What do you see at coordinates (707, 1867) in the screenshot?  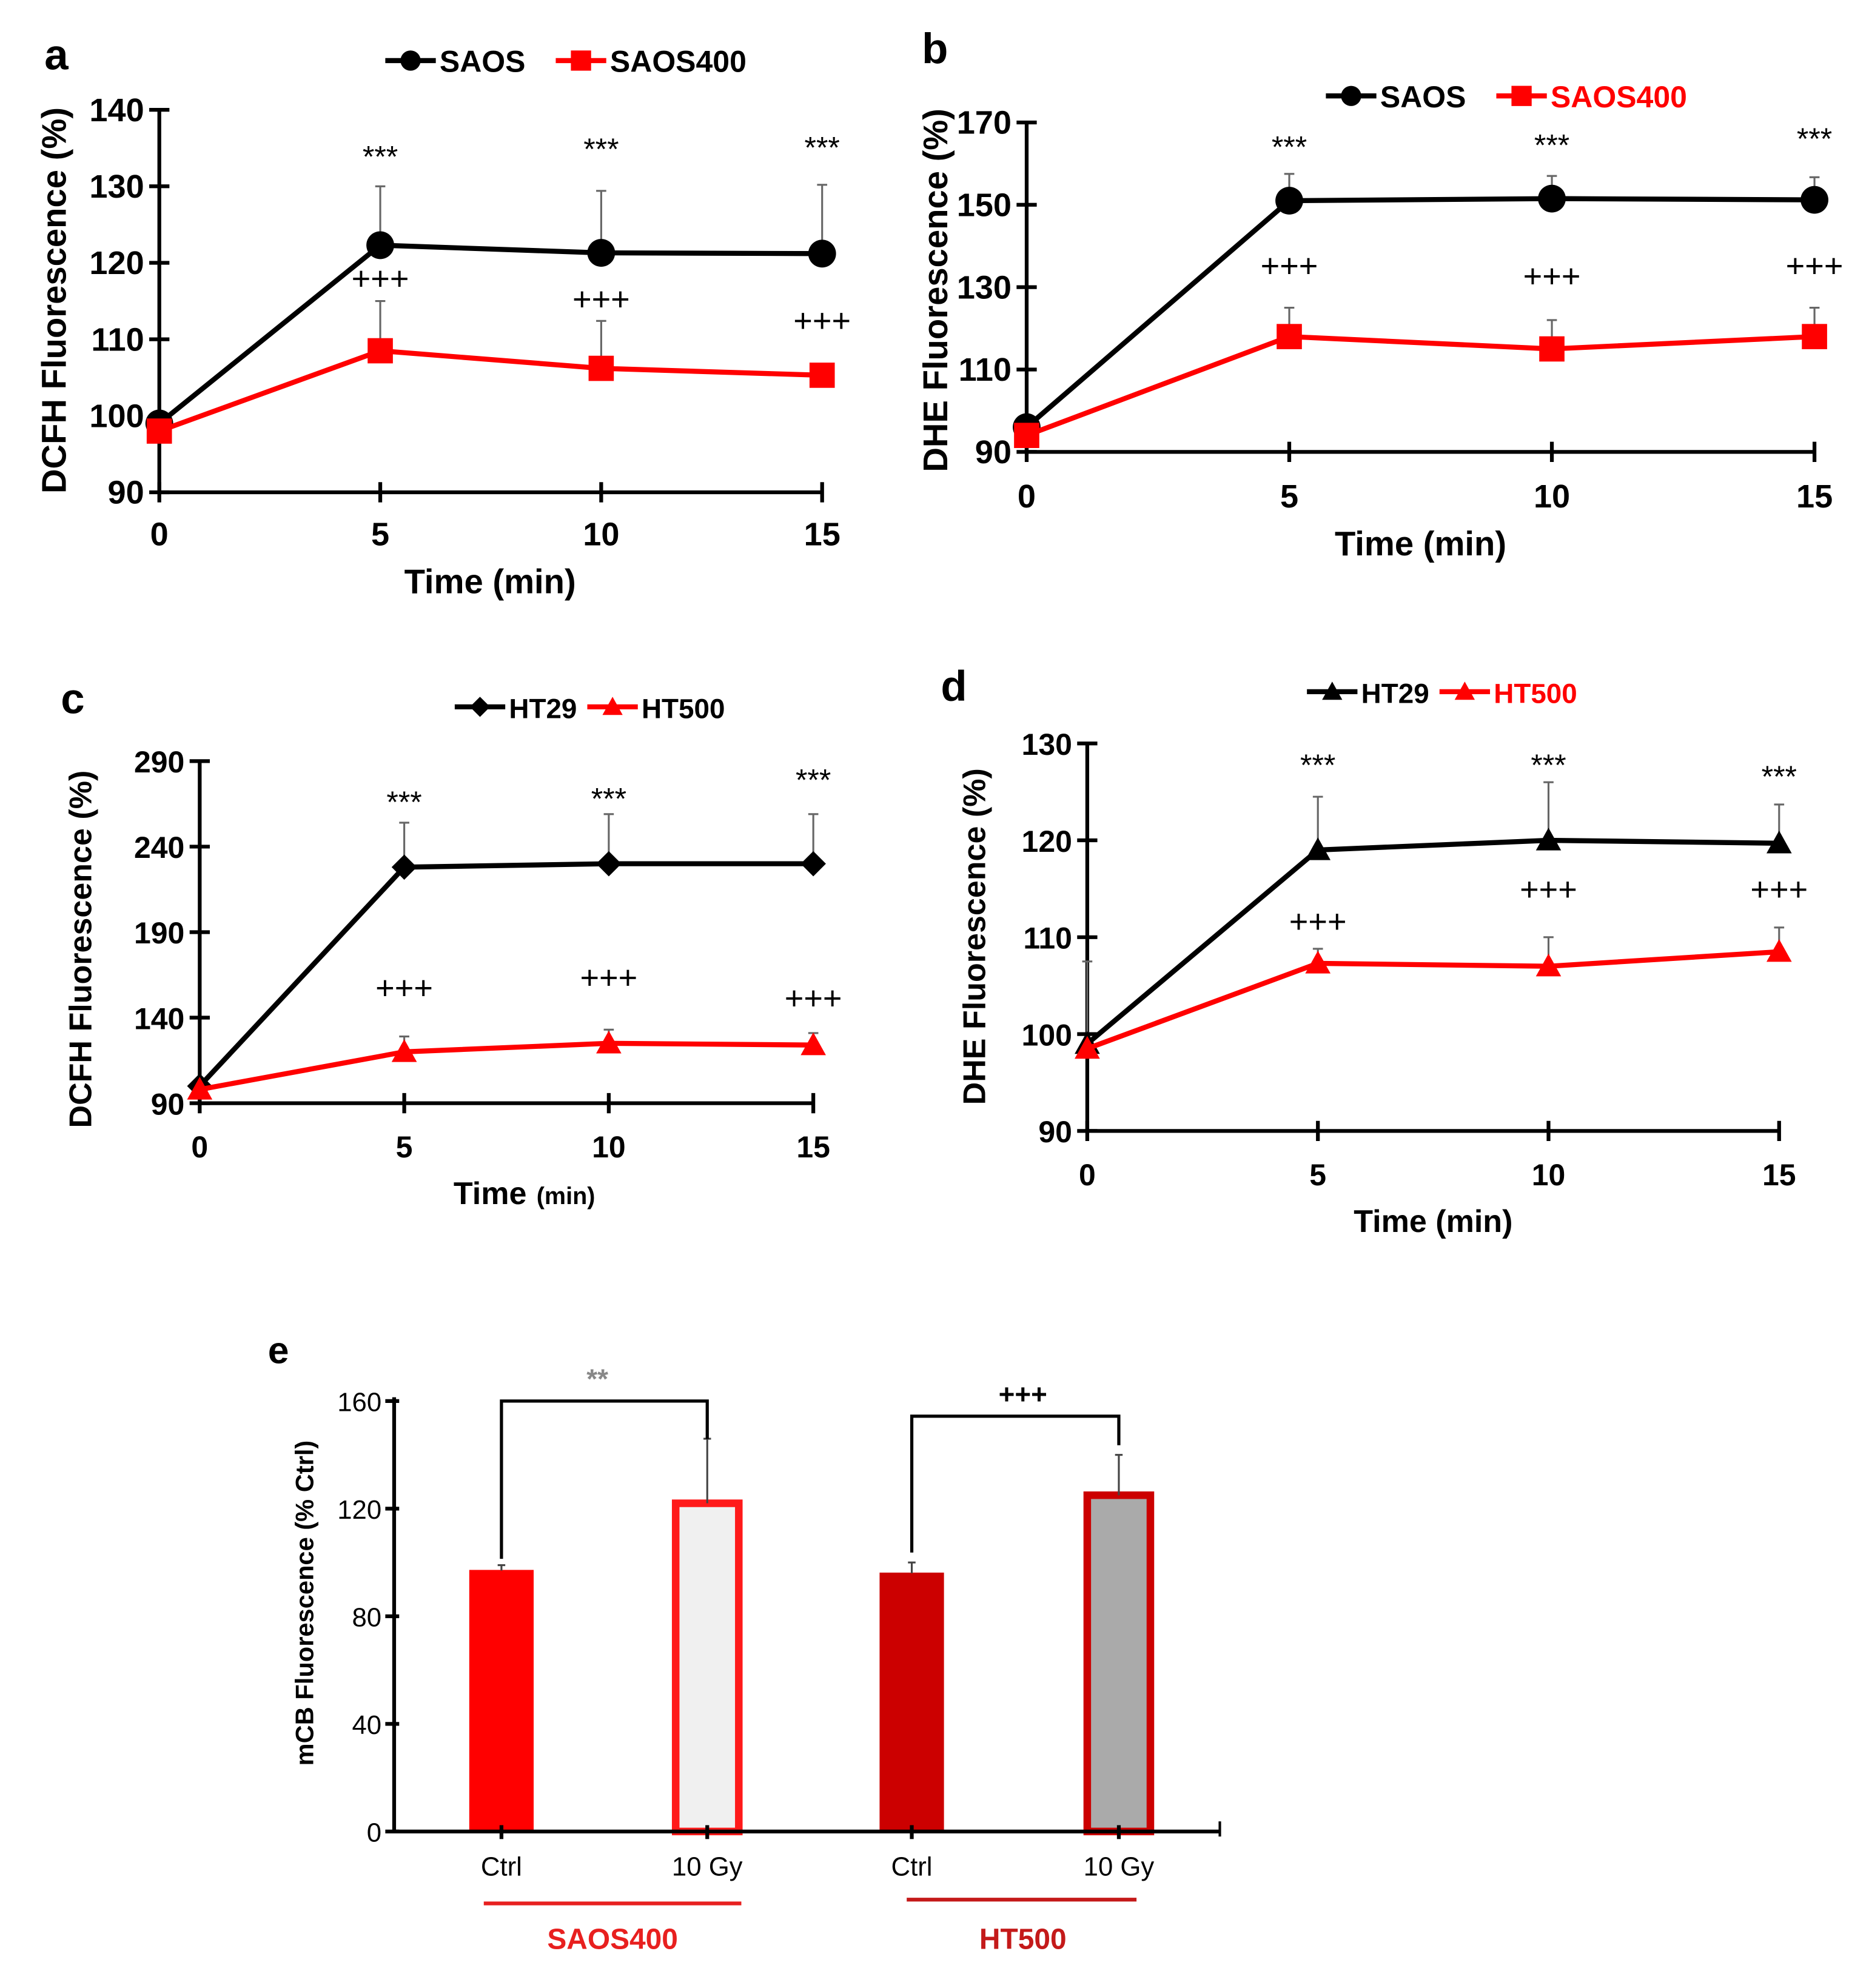 I see `category-label: 10 Gy` at bounding box center [707, 1867].